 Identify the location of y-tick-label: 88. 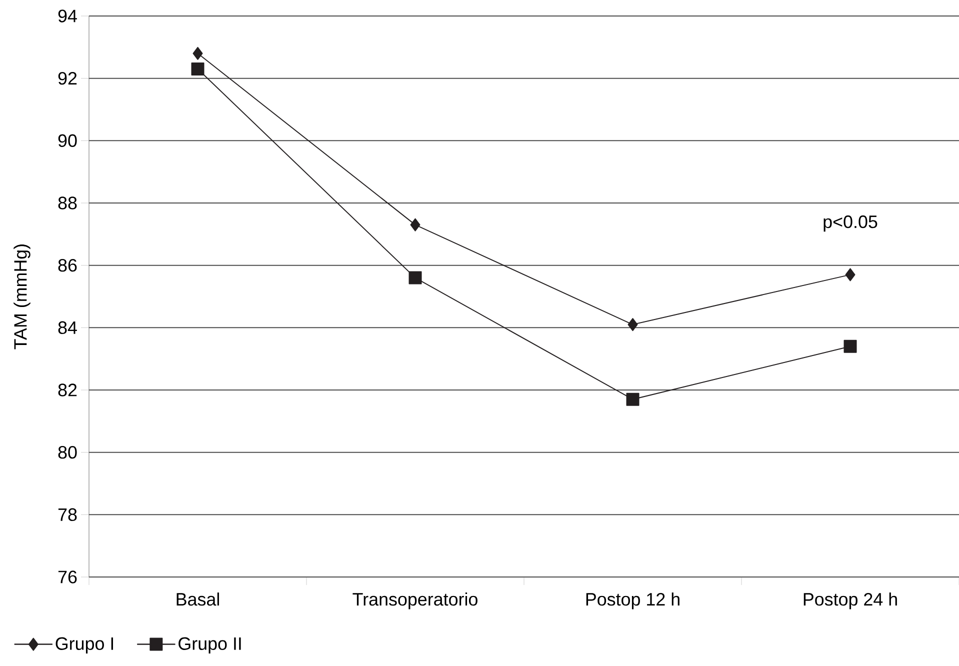
(67, 203).